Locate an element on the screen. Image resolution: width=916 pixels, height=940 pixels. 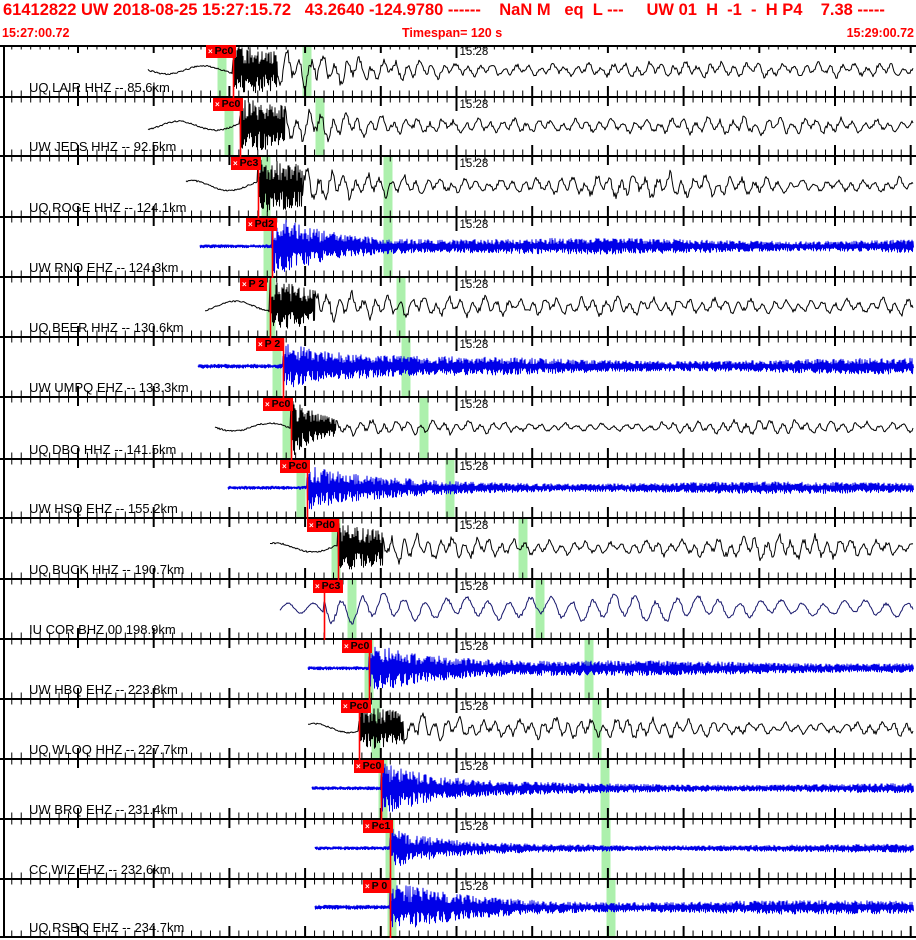
trace-panel: × Pd2 15:28 UW RNO EHZ -- 124.3km is located at coordinates (458, 248).